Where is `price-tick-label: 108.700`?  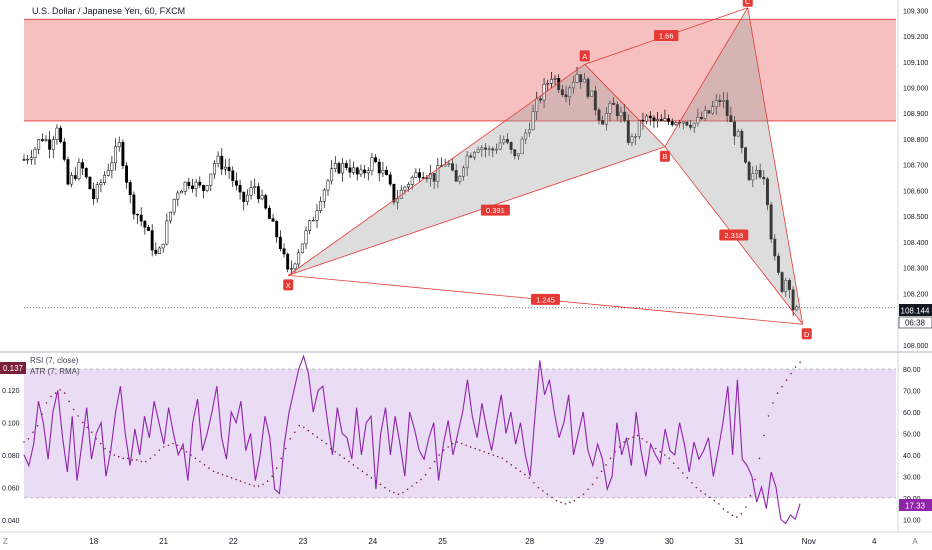 price-tick-label: 108.700 is located at coordinates (915, 166).